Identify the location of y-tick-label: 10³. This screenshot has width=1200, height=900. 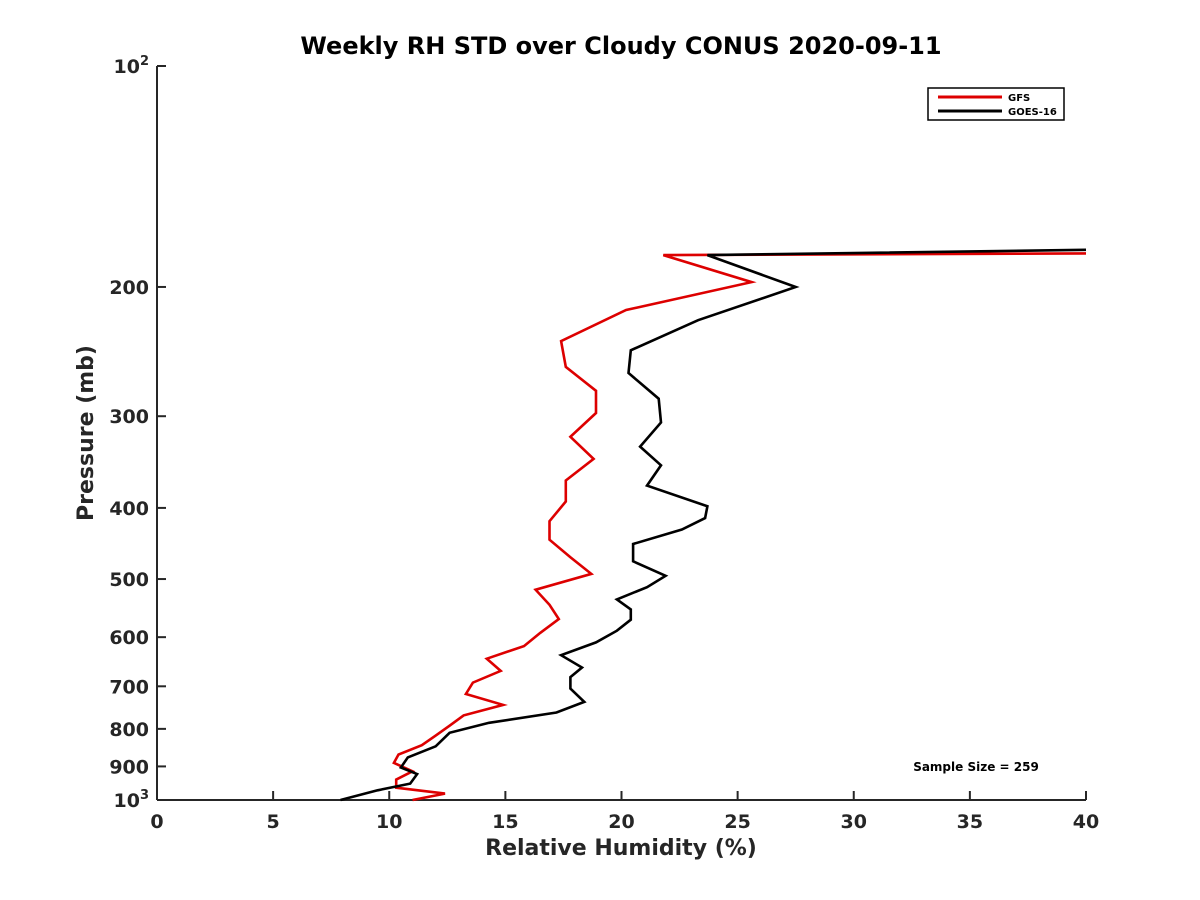
(132, 800).